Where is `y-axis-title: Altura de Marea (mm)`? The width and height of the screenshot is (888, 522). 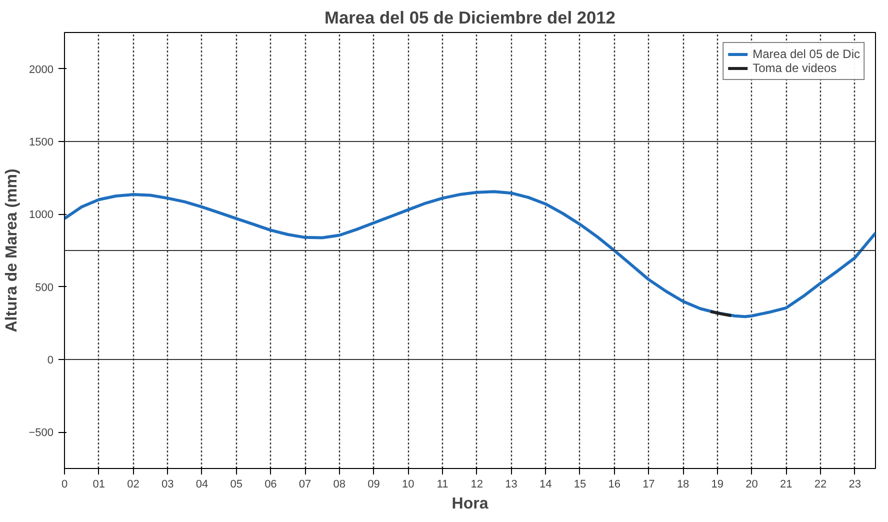
y-axis-title: Altura de Marea (mm) is located at coordinates (12, 250).